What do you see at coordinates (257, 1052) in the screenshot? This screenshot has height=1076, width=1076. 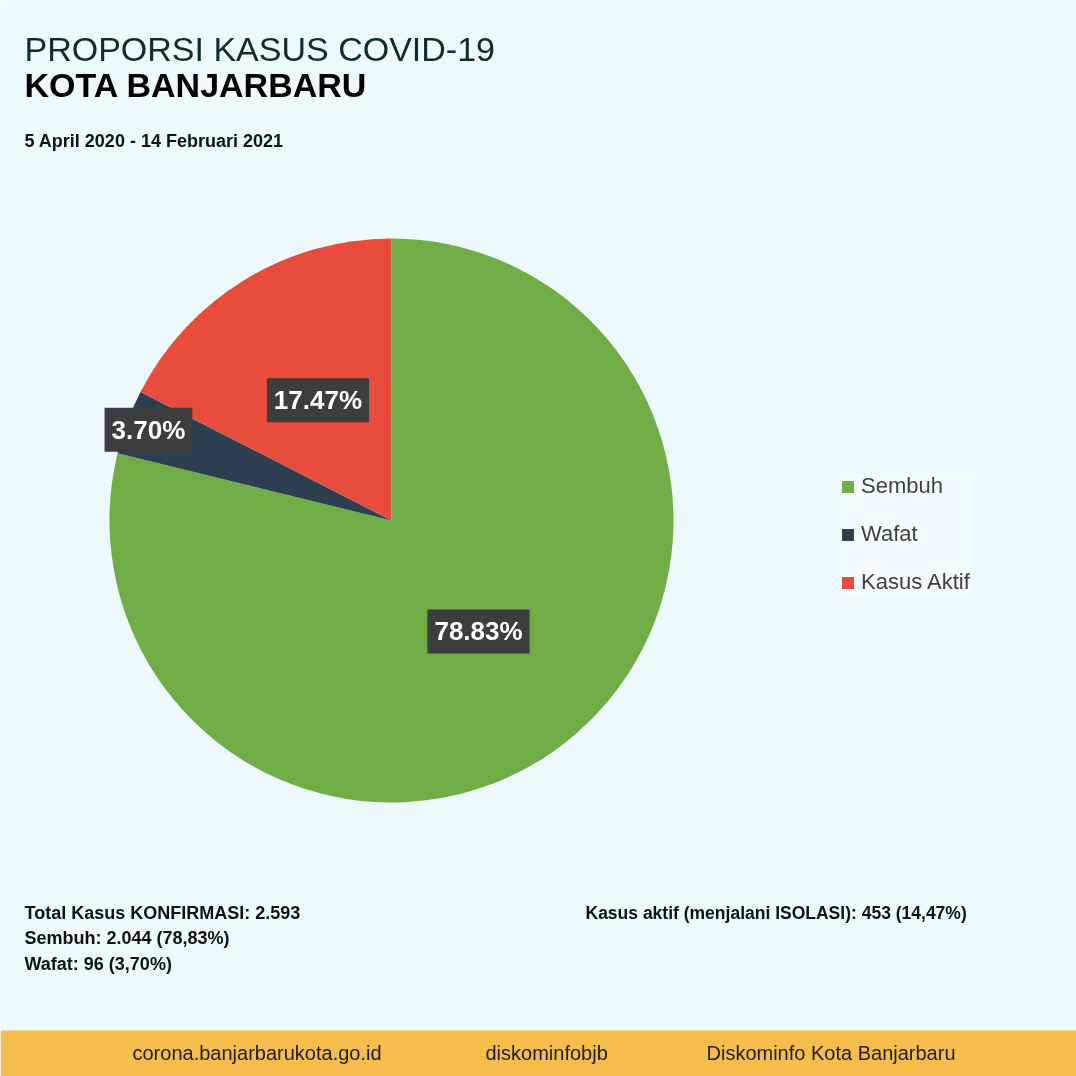 I see `text: corona.banjarbarukota.go.id` at bounding box center [257, 1052].